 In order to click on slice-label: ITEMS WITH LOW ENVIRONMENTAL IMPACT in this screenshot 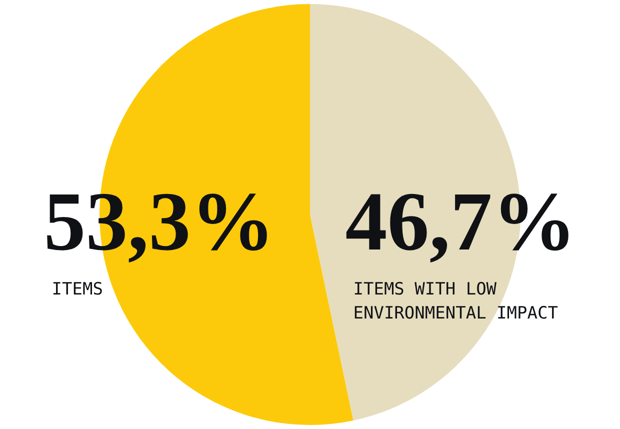, I will do `click(455, 301)`.